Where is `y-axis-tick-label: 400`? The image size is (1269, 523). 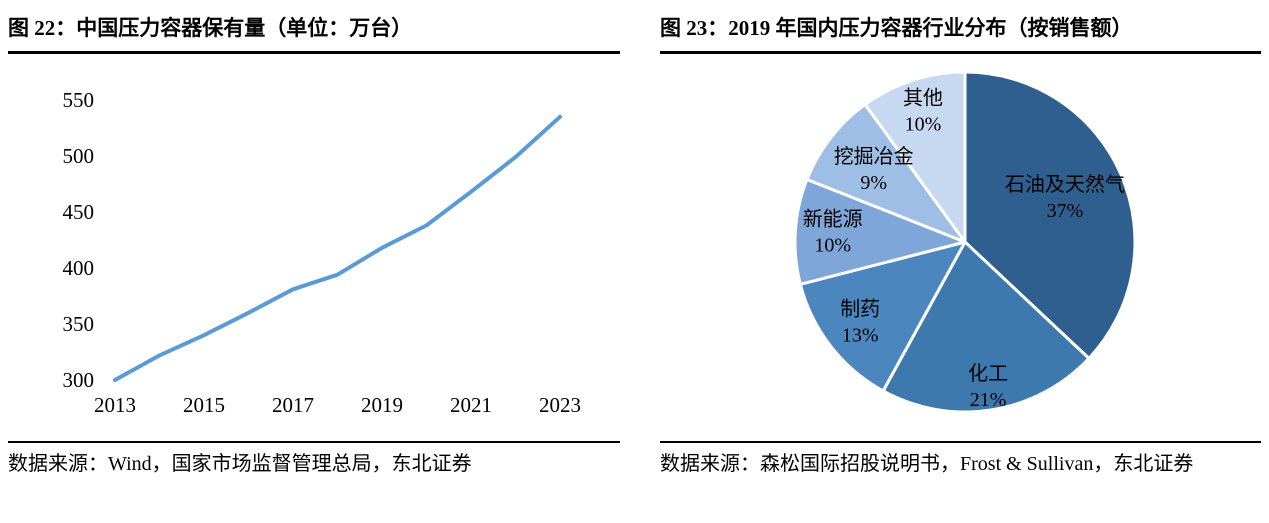
y-axis-tick-label: 400 is located at coordinates (79, 268).